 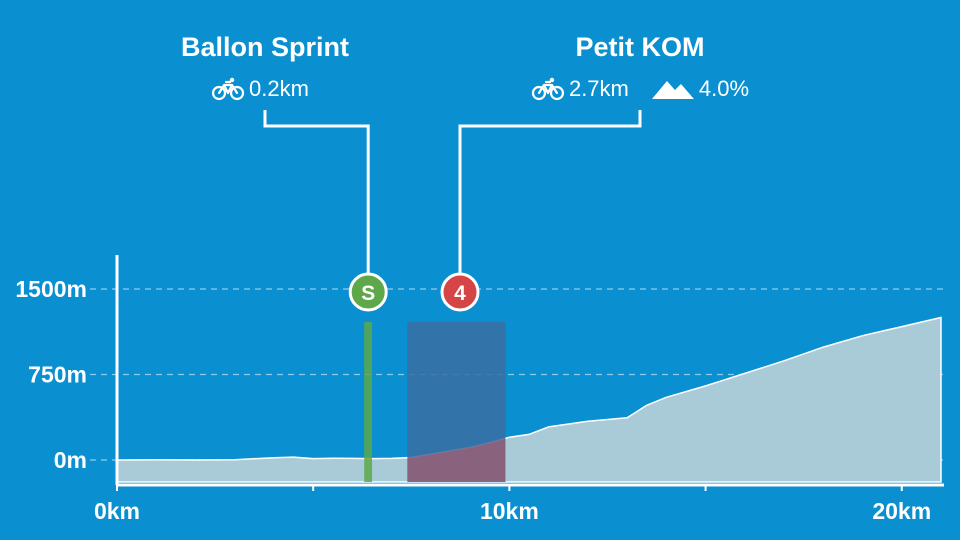 What do you see at coordinates (368, 402) in the screenshot?
I see `sprint-zone` at bounding box center [368, 402].